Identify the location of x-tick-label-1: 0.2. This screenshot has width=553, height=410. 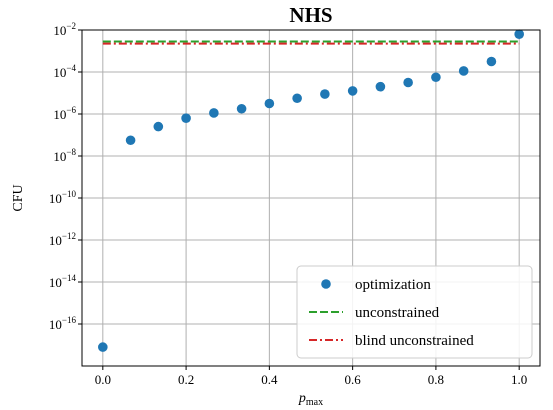
(186, 379).